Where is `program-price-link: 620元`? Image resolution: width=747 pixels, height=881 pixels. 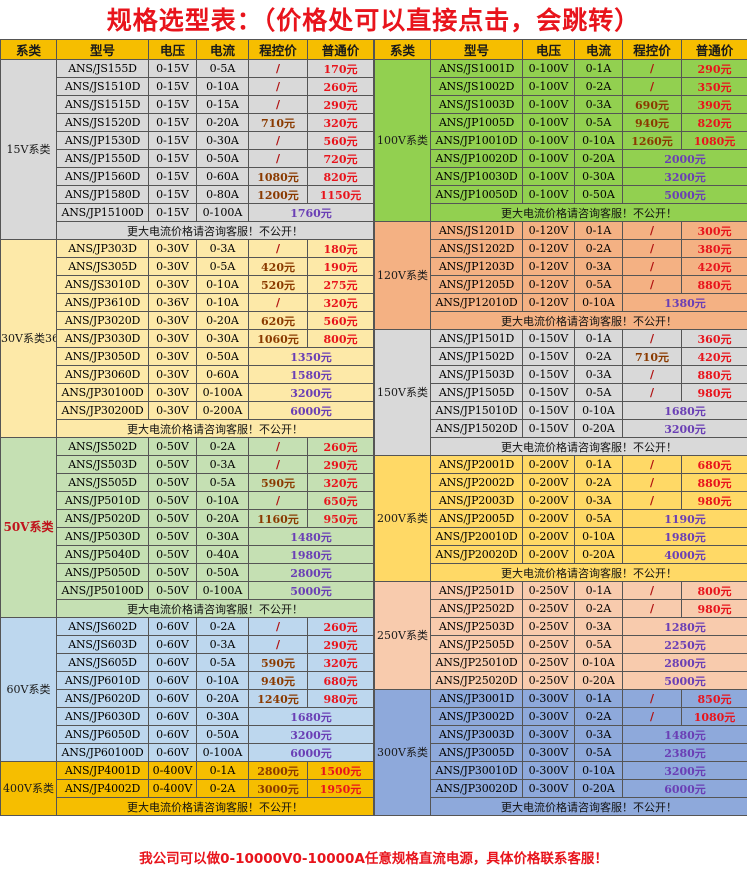 program-price-link: 620元 is located at coordinates (278, 320).